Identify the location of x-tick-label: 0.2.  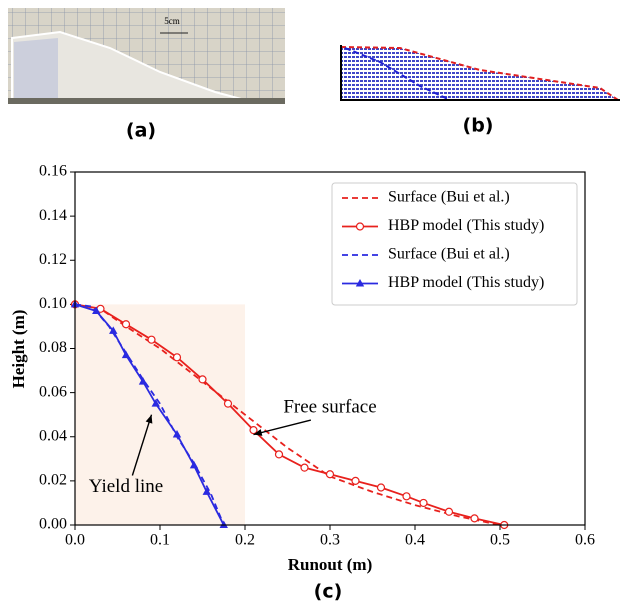
(245, 540).